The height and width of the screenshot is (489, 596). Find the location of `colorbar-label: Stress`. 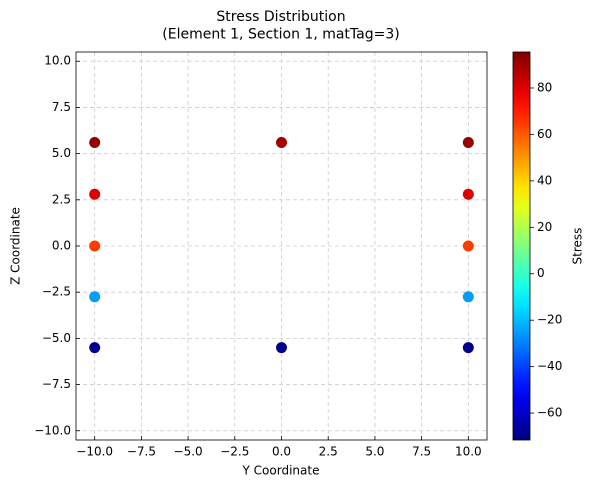

colorbar-label: Stress is located at coordinates (578, 246).